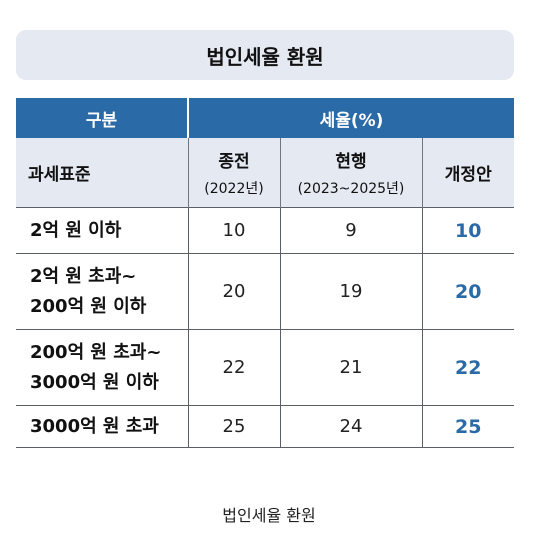 The height and width of the screenshot is (537, 538). I want to click on bracket-text: 2억 원 초과~, so click(83, 276).